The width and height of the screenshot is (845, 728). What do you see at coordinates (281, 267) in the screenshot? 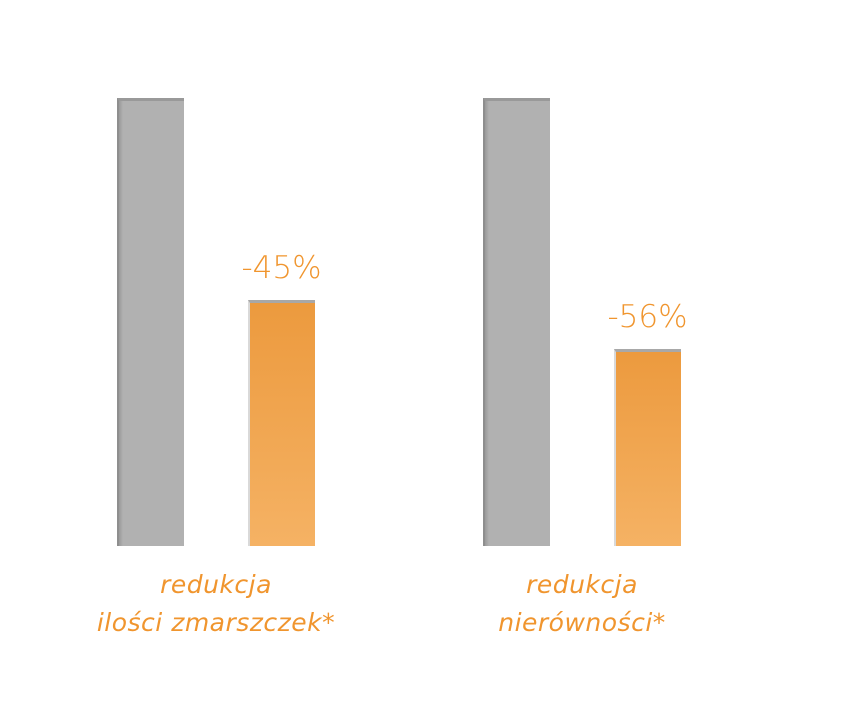
I see `annotation: -45%` at bounding box center [281, 267].